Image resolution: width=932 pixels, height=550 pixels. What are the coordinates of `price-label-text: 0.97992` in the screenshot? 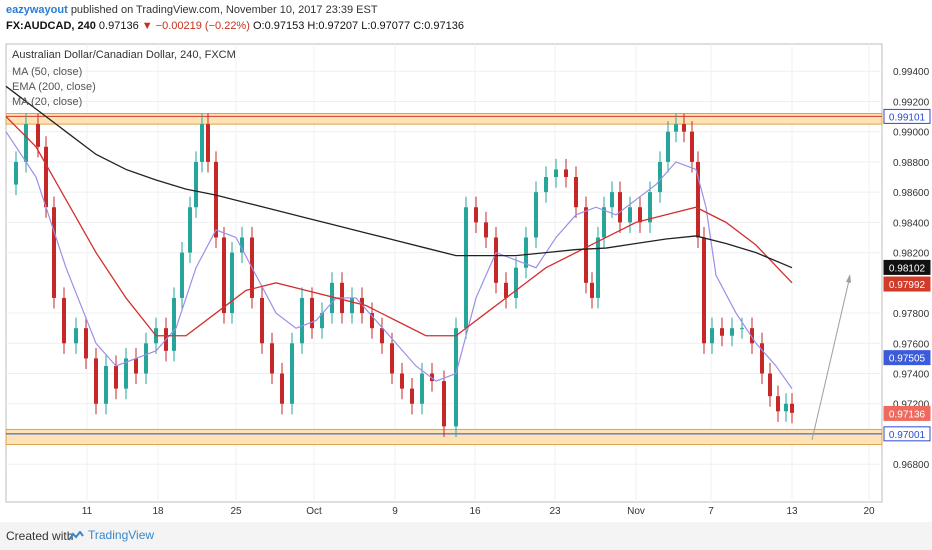 It's located at (907, 285).